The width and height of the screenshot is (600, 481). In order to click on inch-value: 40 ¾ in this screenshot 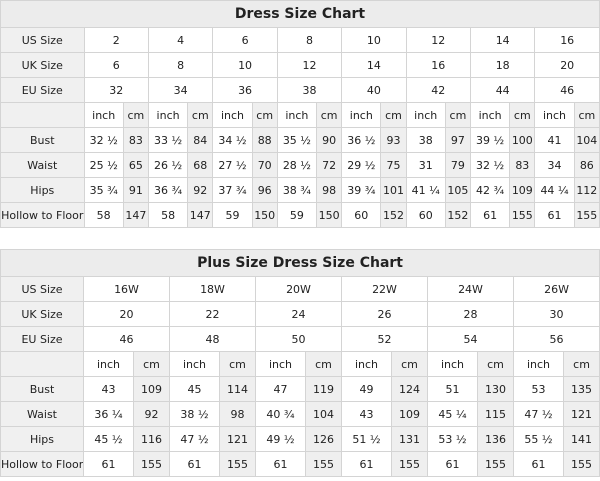, I will do `click(280, 414)`.